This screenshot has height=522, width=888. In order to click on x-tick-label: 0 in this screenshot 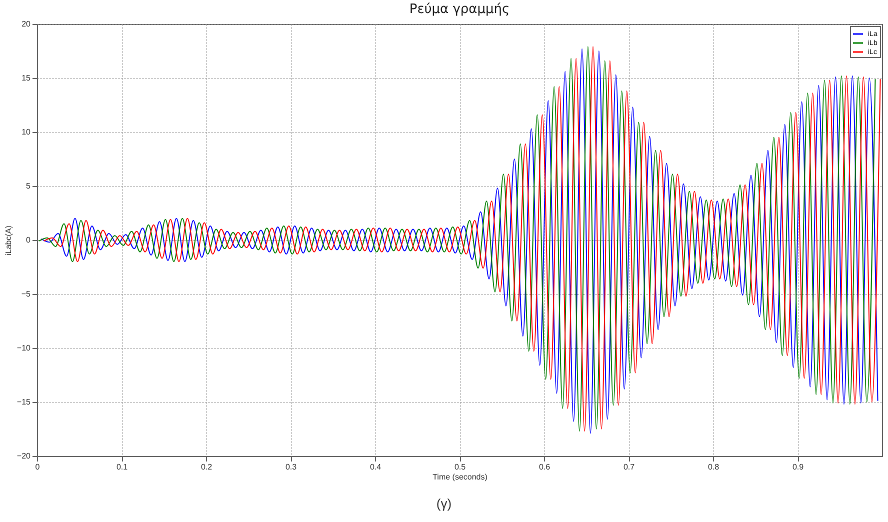, I will do `click(37, 467)`.